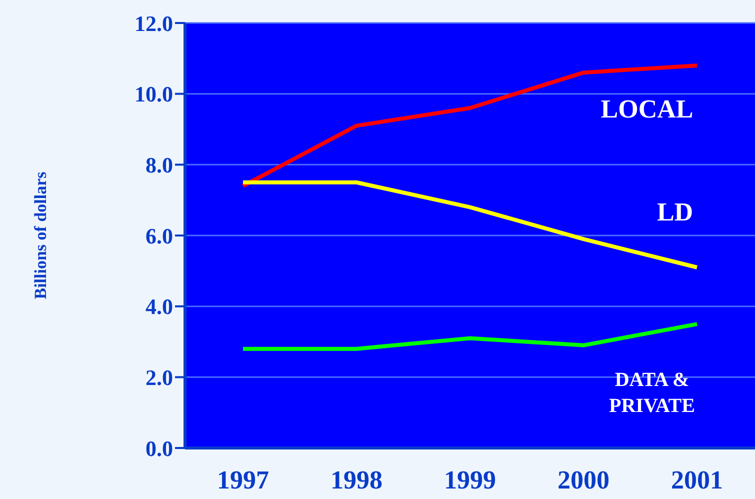  I want to click on x-tick-label: 1998, so click(356, 479).